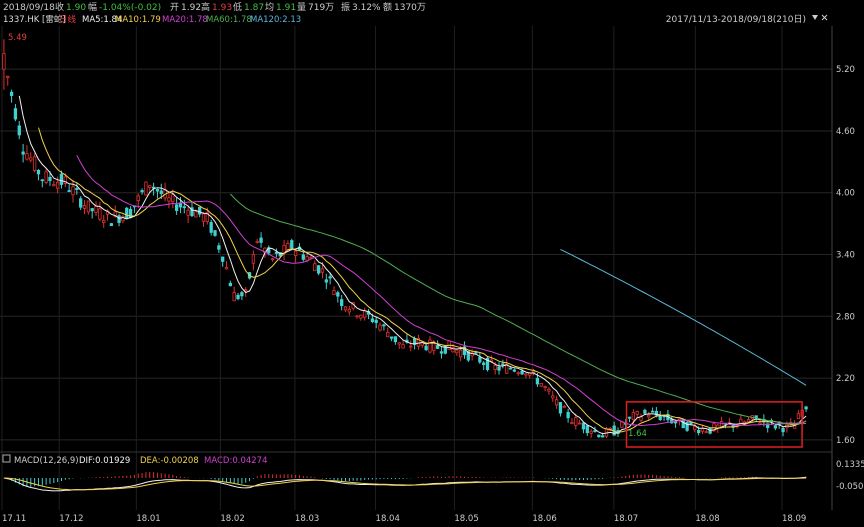  What do you see at coordinates (275, 20) in the screenshot?
I see `ma120-legend: MA120:2.13` at bounding box center [275, 20].